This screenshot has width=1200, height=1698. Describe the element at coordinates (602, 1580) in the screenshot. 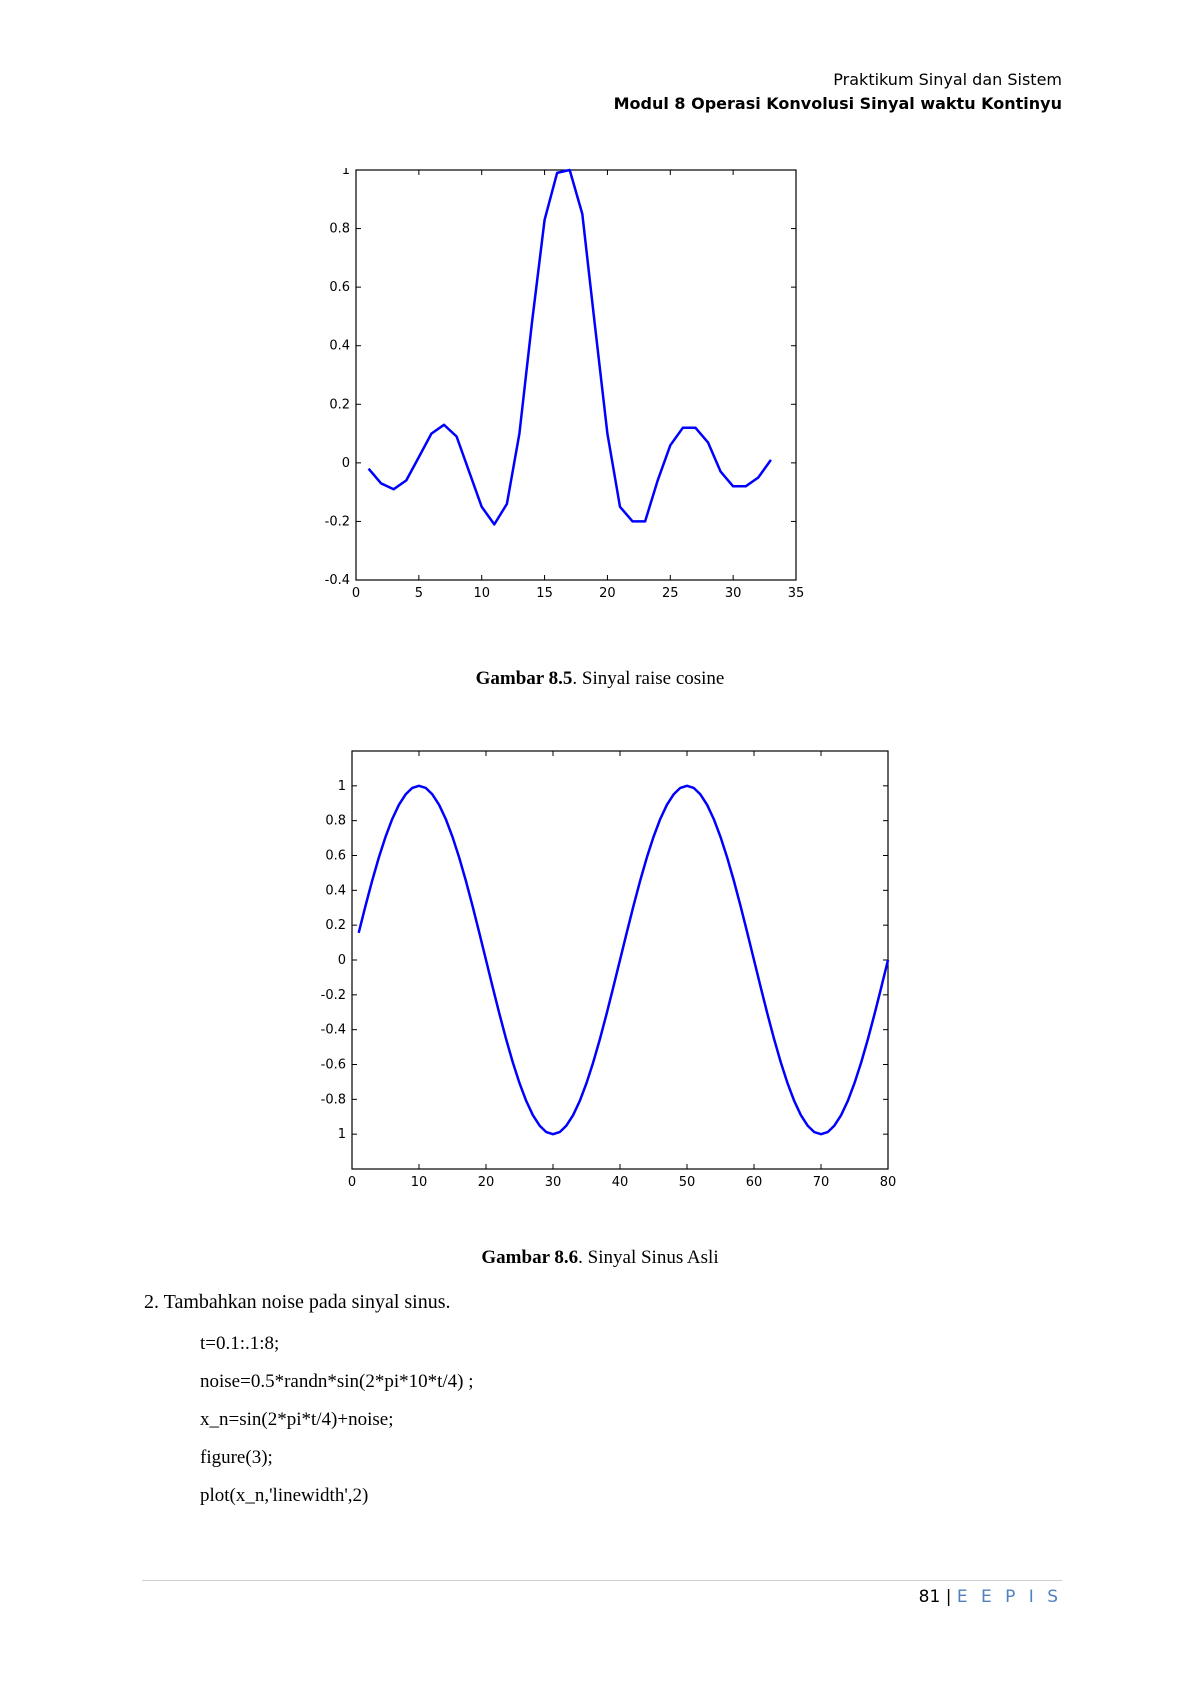

I see `footer-divider` at that location.